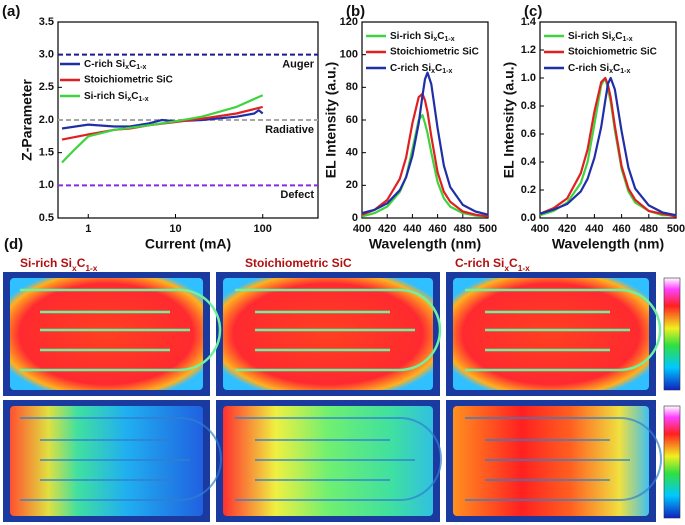  I want to click on image-title: Si-rich SixC1-x, so click(59, 264).